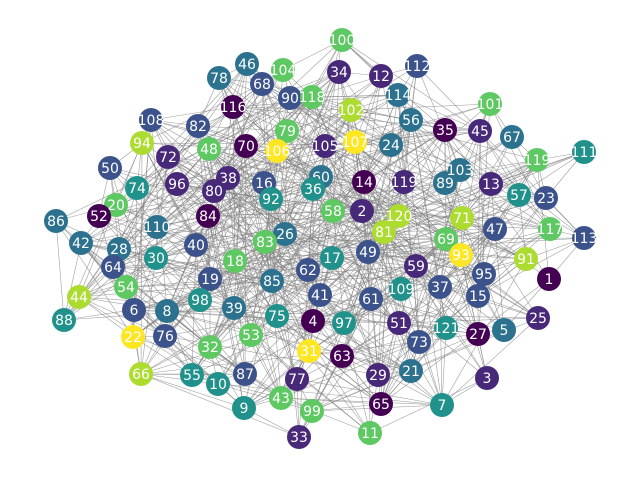 Image resolution: width=640 pixels, height=480 pixels. I want to click on graph-node: 87, so click(245, 374).